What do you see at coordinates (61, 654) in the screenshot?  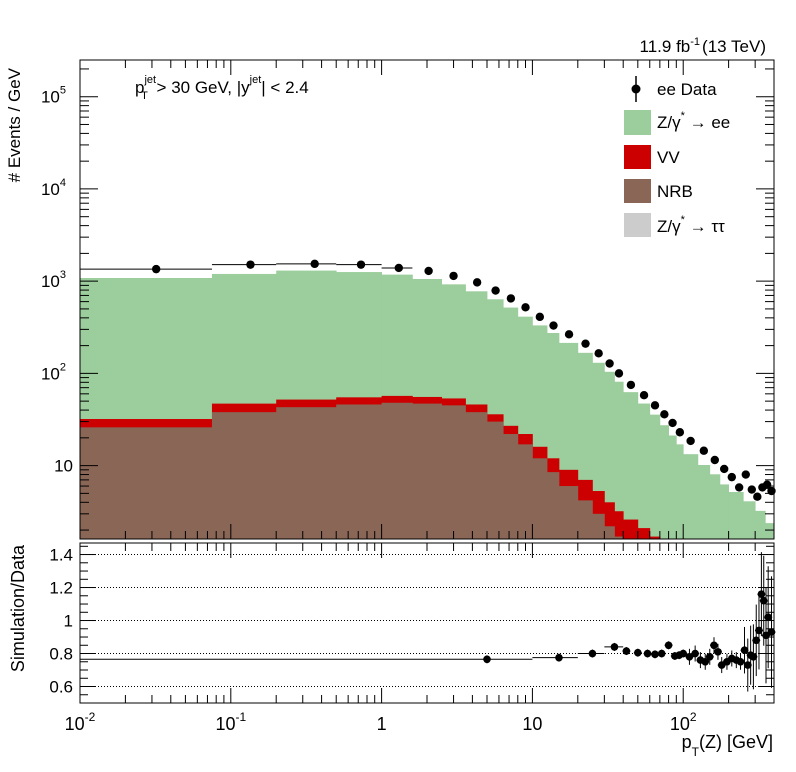 I see `ratio-y-tick-label: 0.8` at bounding box center [61, 654].